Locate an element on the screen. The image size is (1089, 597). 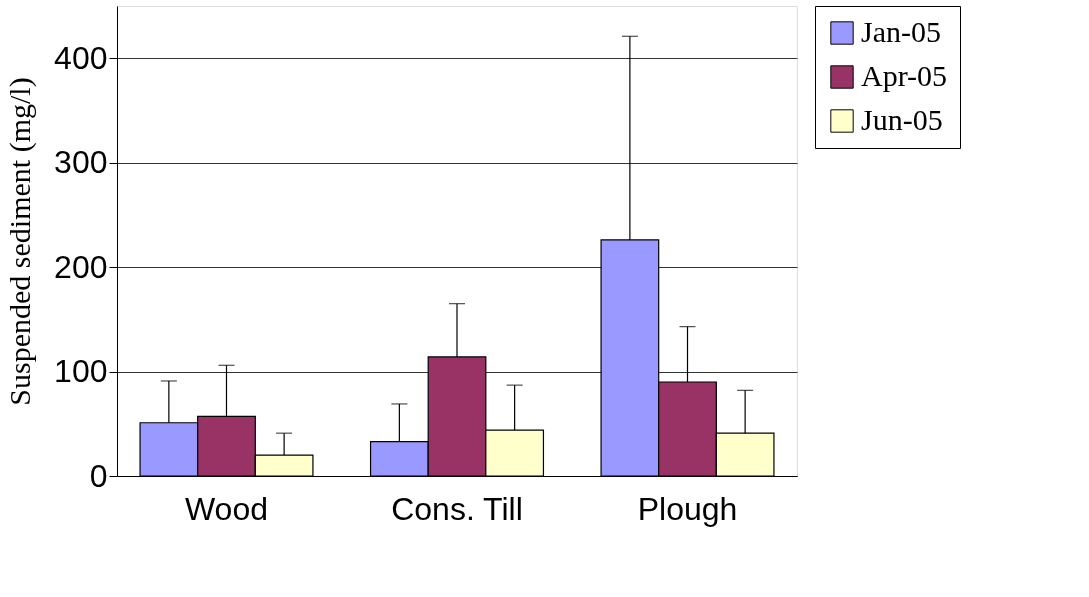
legend-label: Jun-05 is located at coordinates (902, 119).